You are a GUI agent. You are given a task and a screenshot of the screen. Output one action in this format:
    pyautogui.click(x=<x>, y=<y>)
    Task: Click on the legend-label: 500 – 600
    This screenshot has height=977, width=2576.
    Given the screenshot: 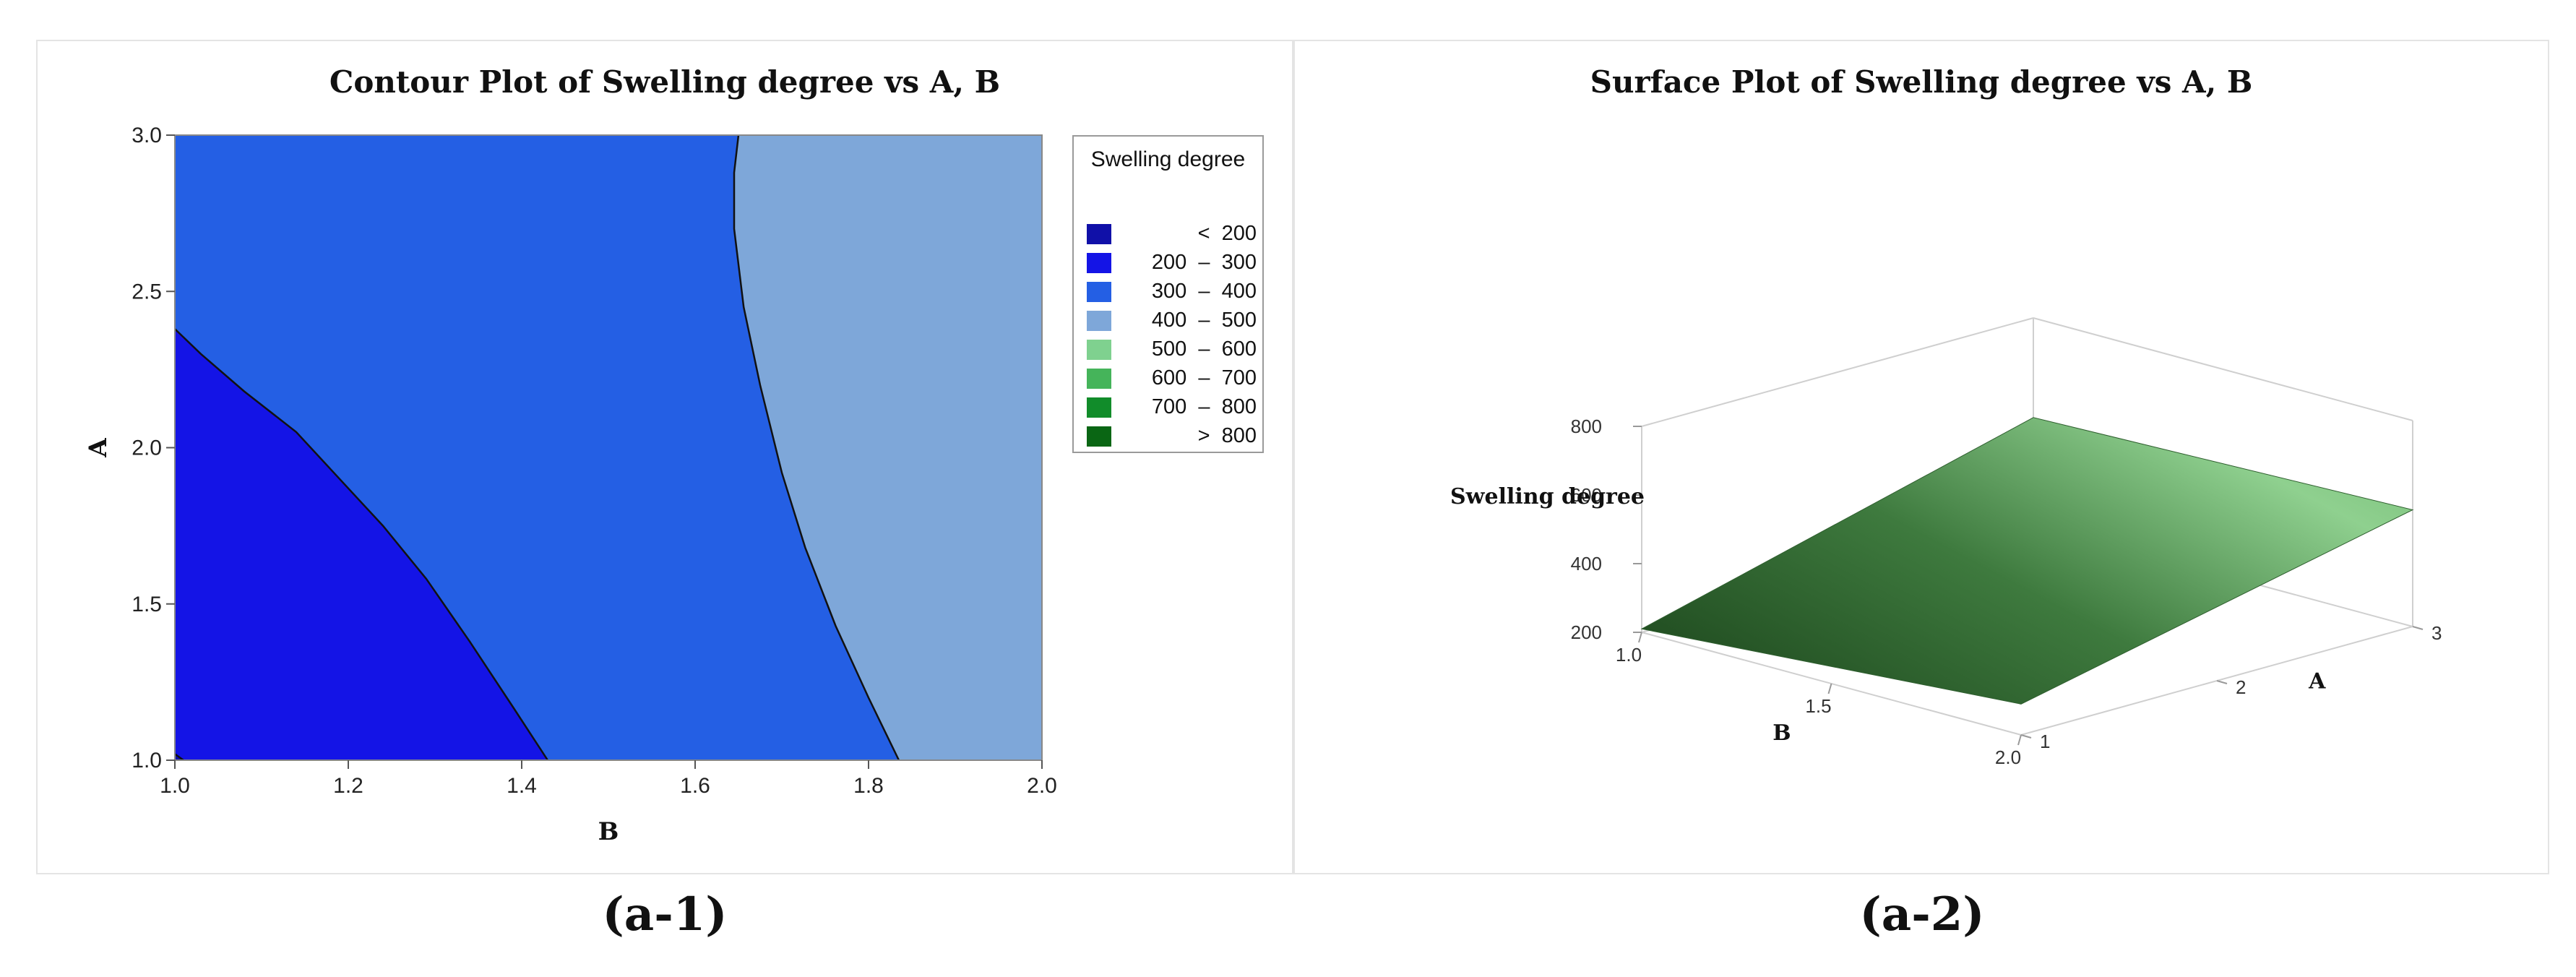 What is the action you would take?
    pyautogui.click(x=1204, y=349)
    